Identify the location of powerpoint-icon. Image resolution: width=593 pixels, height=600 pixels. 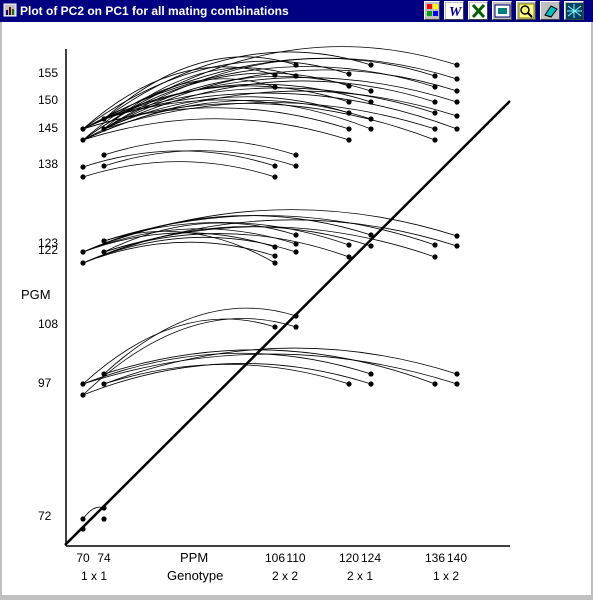
(502, 11).